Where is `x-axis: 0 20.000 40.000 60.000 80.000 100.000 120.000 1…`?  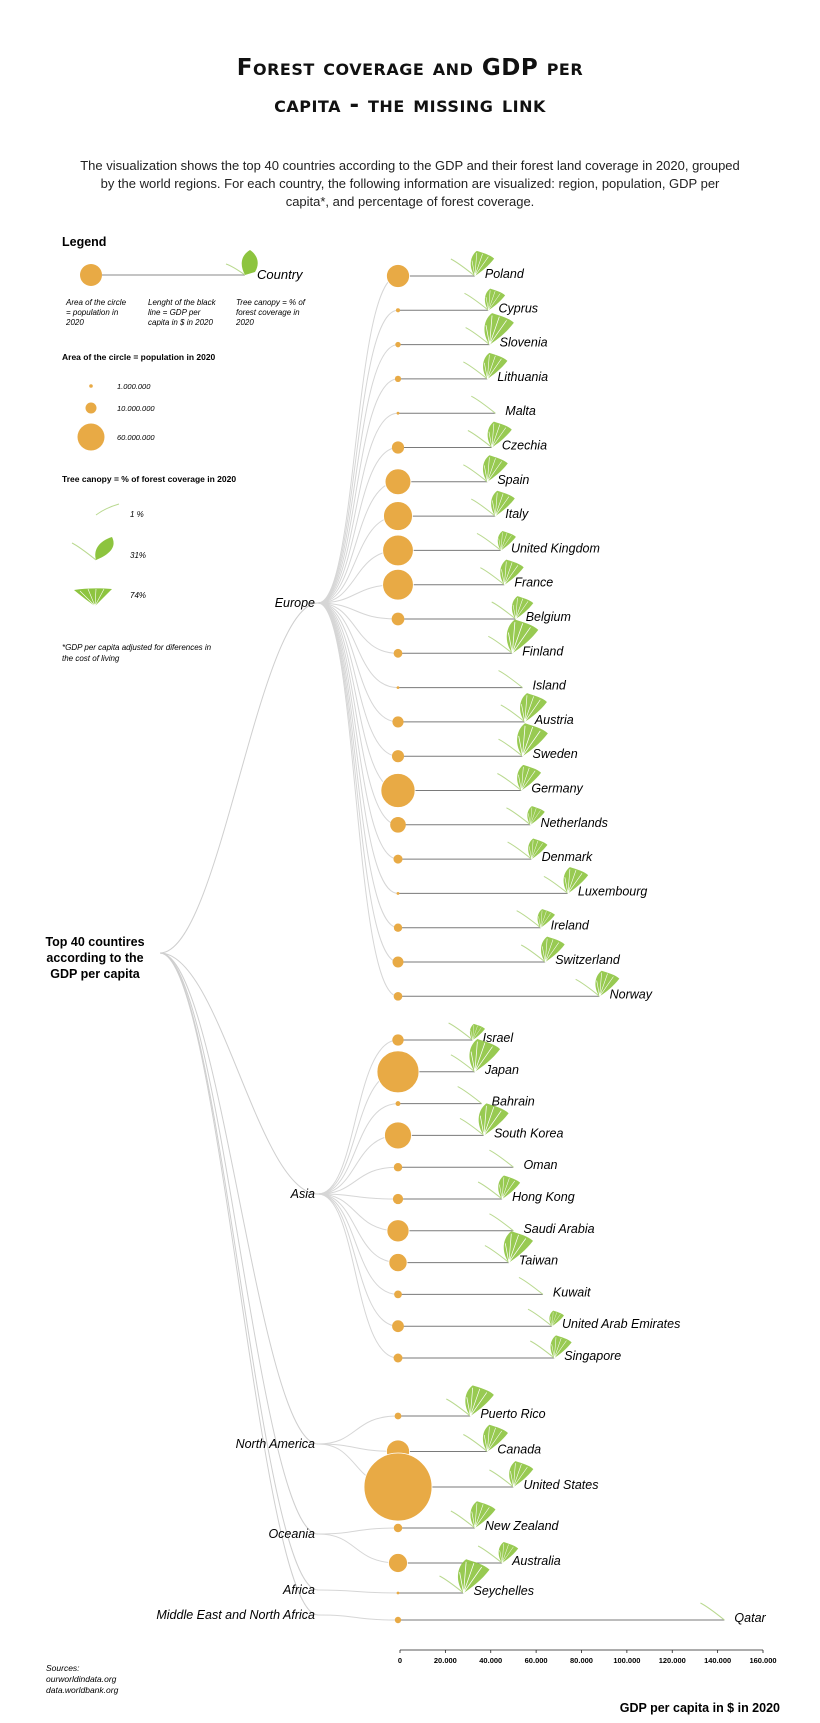
x-axis: 0 20.000 40.000 60.000 80.000 100.000 120.000 1… is located at coordinates (587, 1657).